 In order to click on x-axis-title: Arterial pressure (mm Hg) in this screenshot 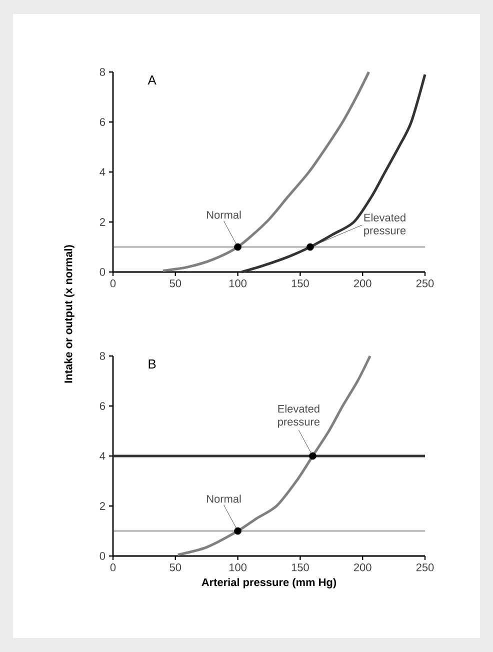, I will do `click(269, 583)`.